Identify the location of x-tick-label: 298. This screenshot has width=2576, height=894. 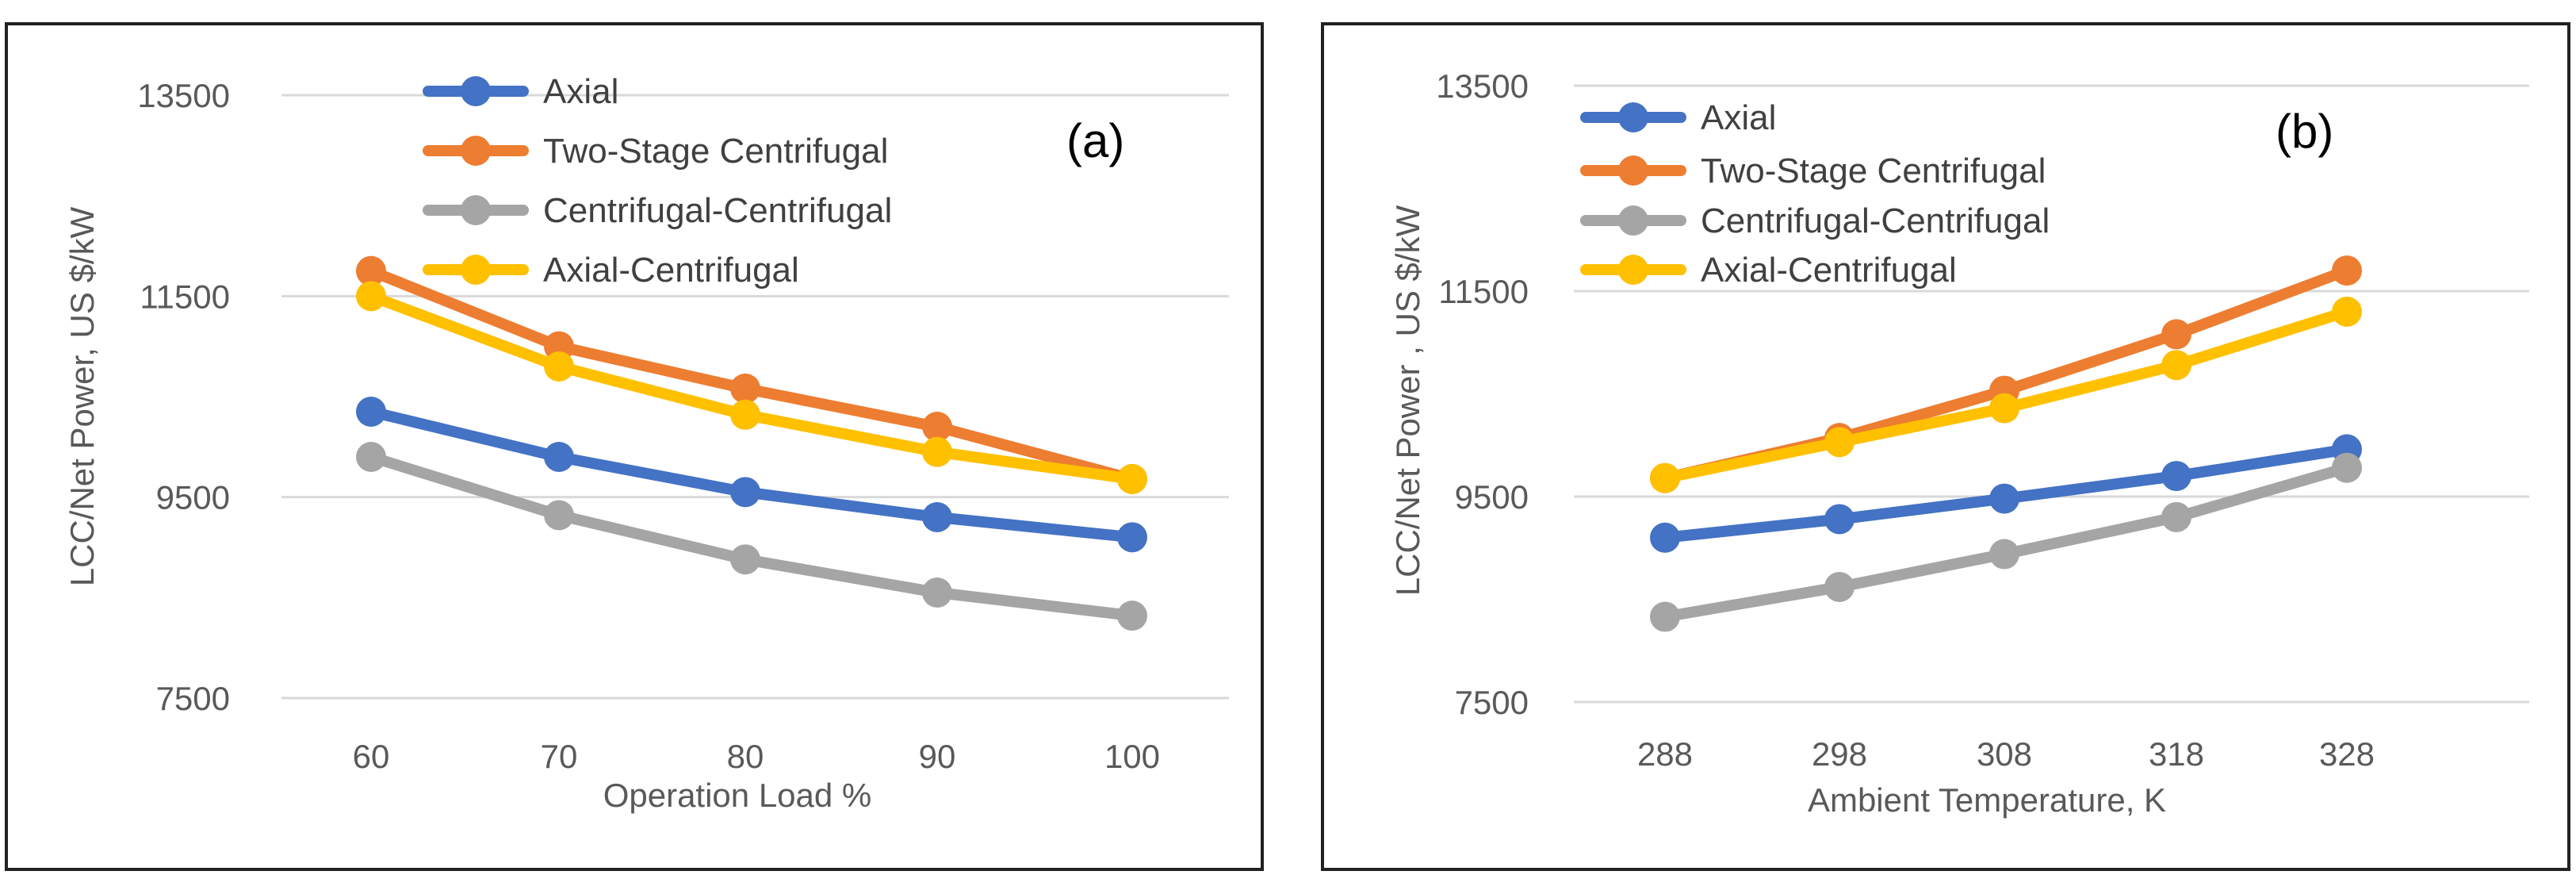
(1839, 754).